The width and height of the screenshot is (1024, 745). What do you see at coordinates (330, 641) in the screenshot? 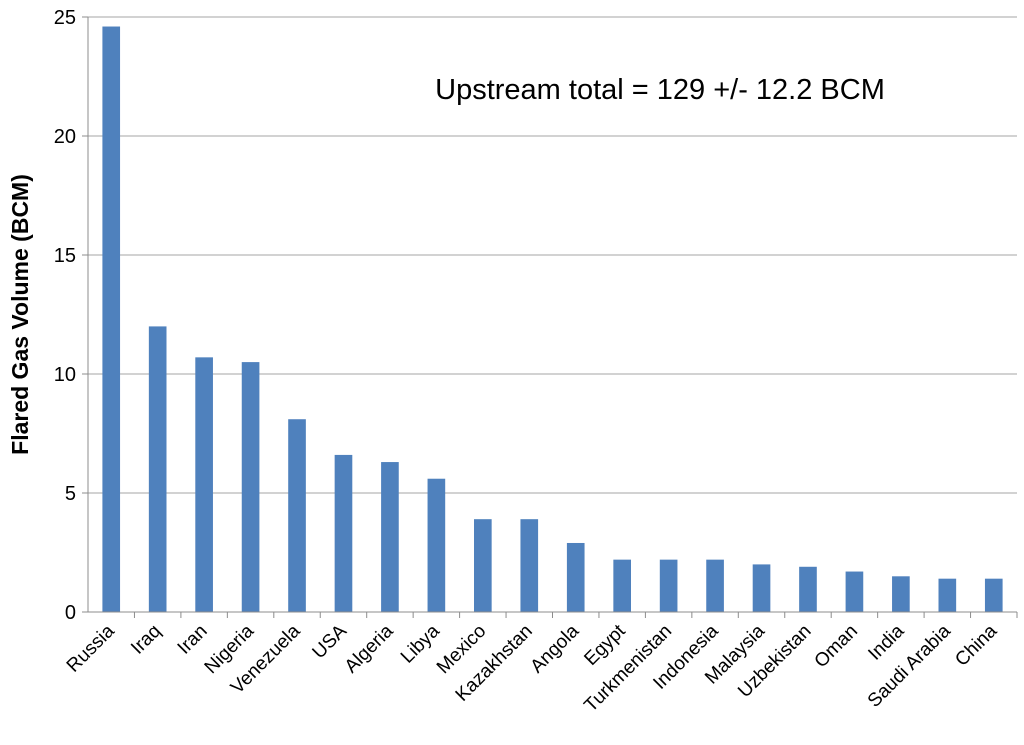
I see `x-tick-label: USA` at bounding box center [330, 641].